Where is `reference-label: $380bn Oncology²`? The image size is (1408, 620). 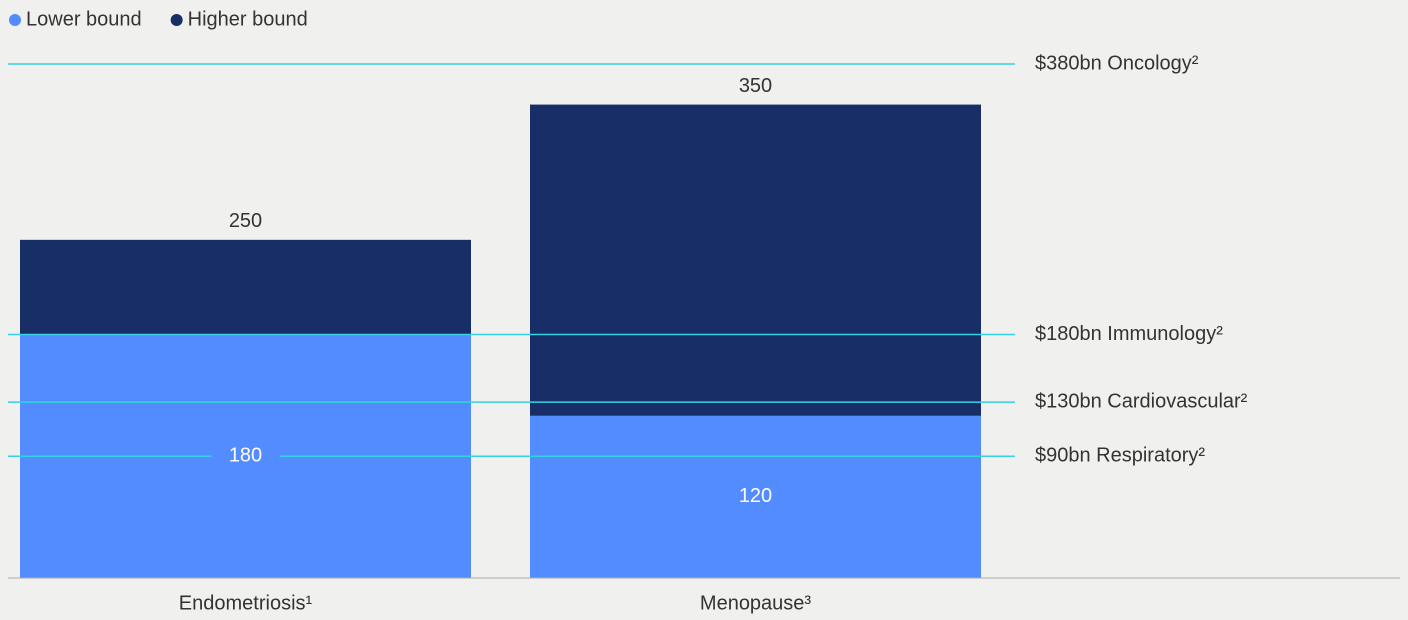
reference-label: $380bn Oncology² is located at coordinates (1117, 63).